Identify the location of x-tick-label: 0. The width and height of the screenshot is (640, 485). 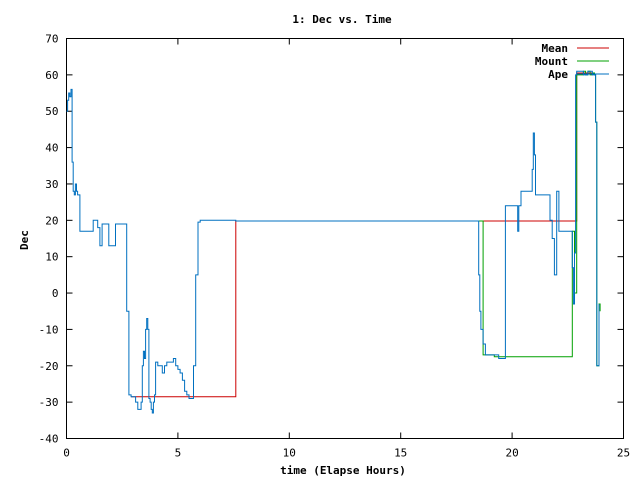
(66, 453).